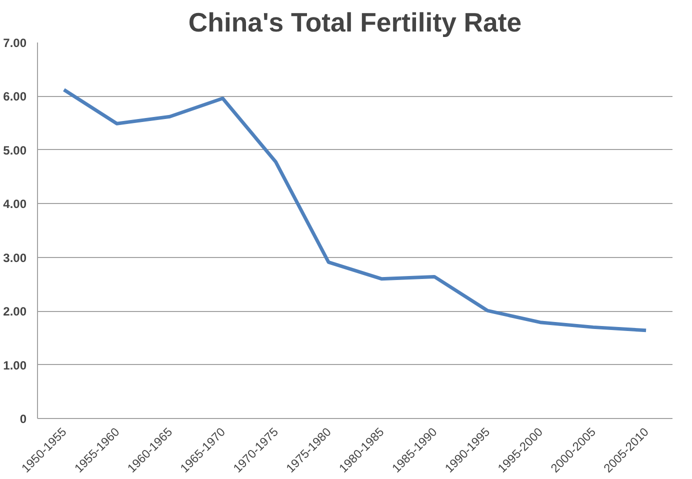  Describe the element at coordinates (15, 365) in the screenshot. I see `y-tick-label: 1.00` at that location.